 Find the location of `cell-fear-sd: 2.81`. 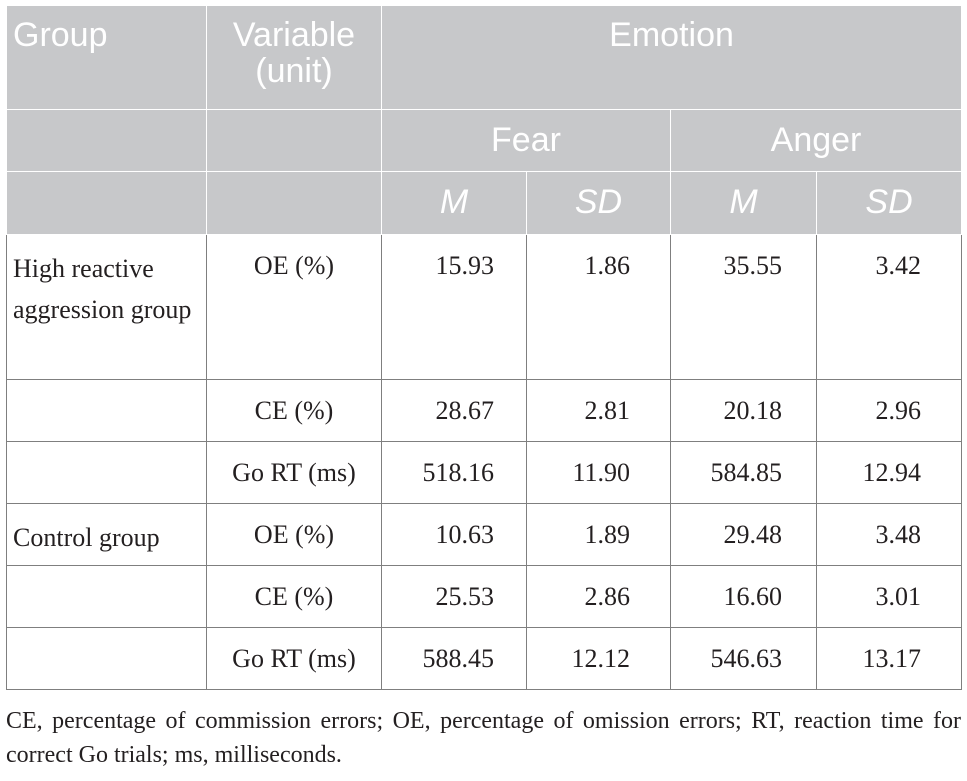

cell-fear-sd: 2.81 is located at coordinates (598, 410).